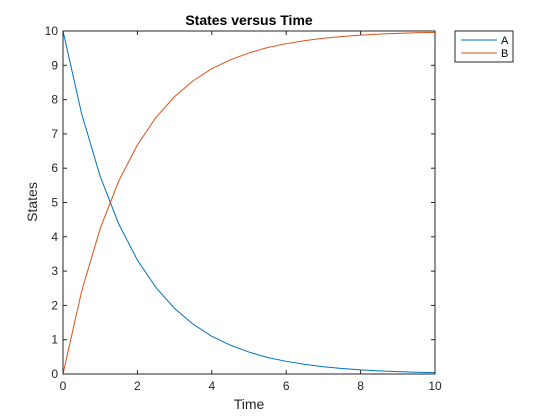 Image resolution: width=560 pixels, height=420 pixels. I want to click on x-tick-label: 8, so click(360, 386).